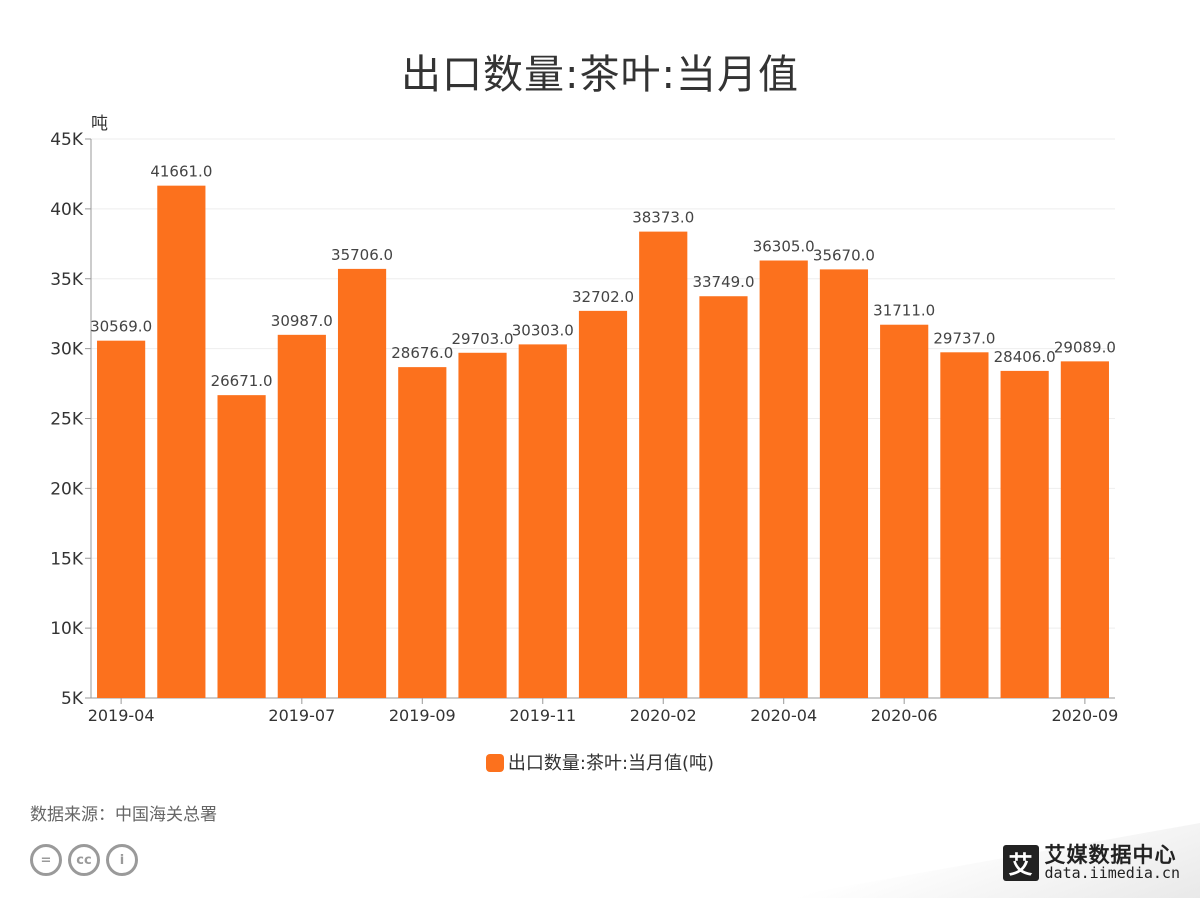  Describe the element at coordinates (663, 218) in the screenshot. I see `data-label: 38373.0` at that location.